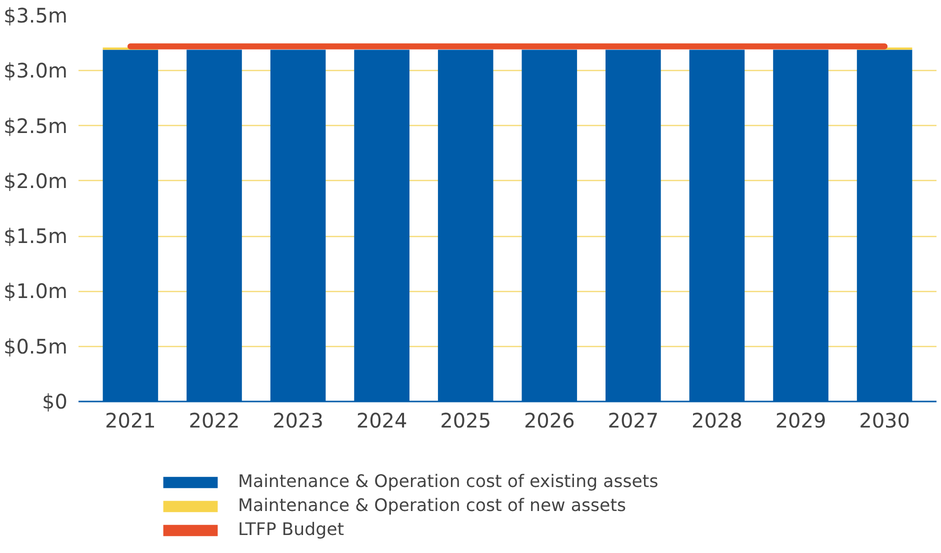 The height and width of the screenshot is (553, 941). Describe the element at coordinates (130, 420) in the screenshot. I see `x-tick-label: 2021` at that location.